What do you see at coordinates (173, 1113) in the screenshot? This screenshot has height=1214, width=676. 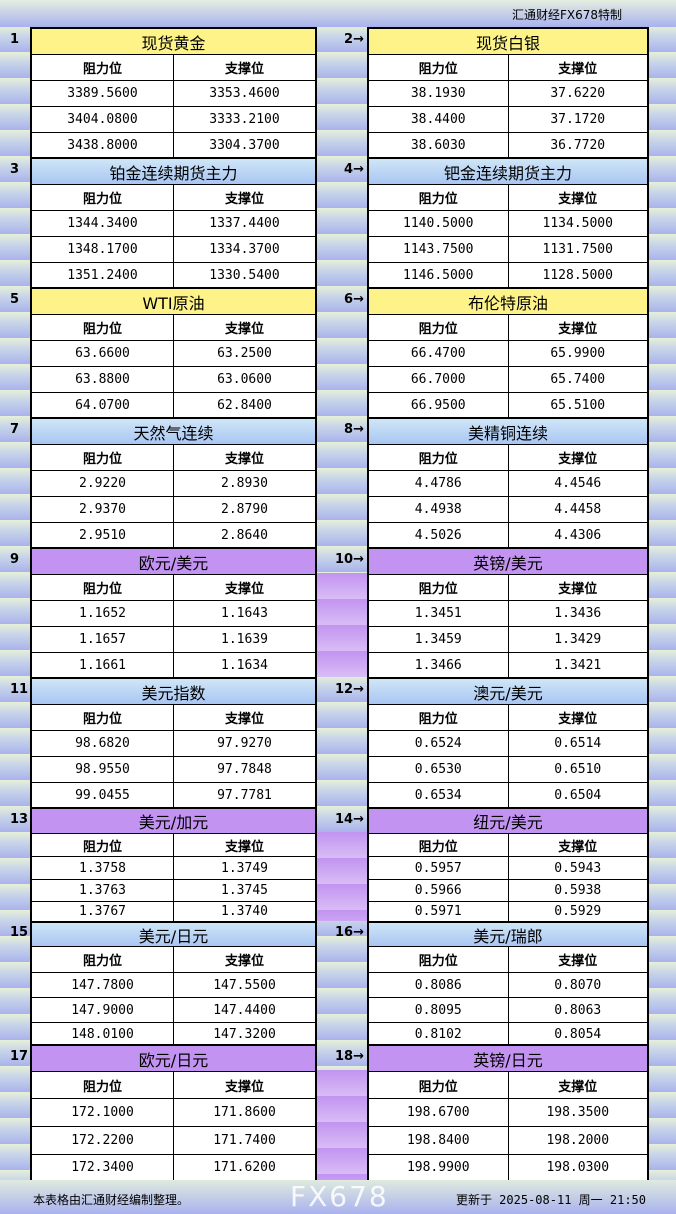 I see `table-row: 172.1000 171.8600` at bounding box center [173, 1113].